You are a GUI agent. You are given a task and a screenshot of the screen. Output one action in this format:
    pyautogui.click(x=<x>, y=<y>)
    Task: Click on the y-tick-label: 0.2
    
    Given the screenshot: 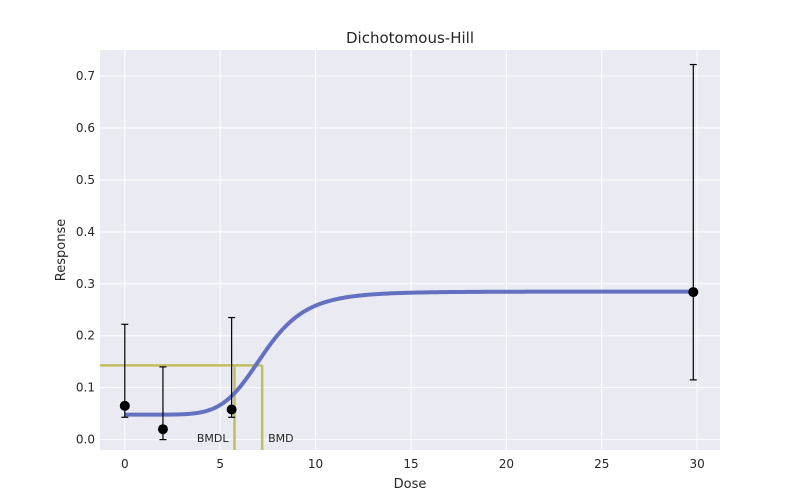 What is the action you would take?
    pyautogui.click(x=85, y=336)
    